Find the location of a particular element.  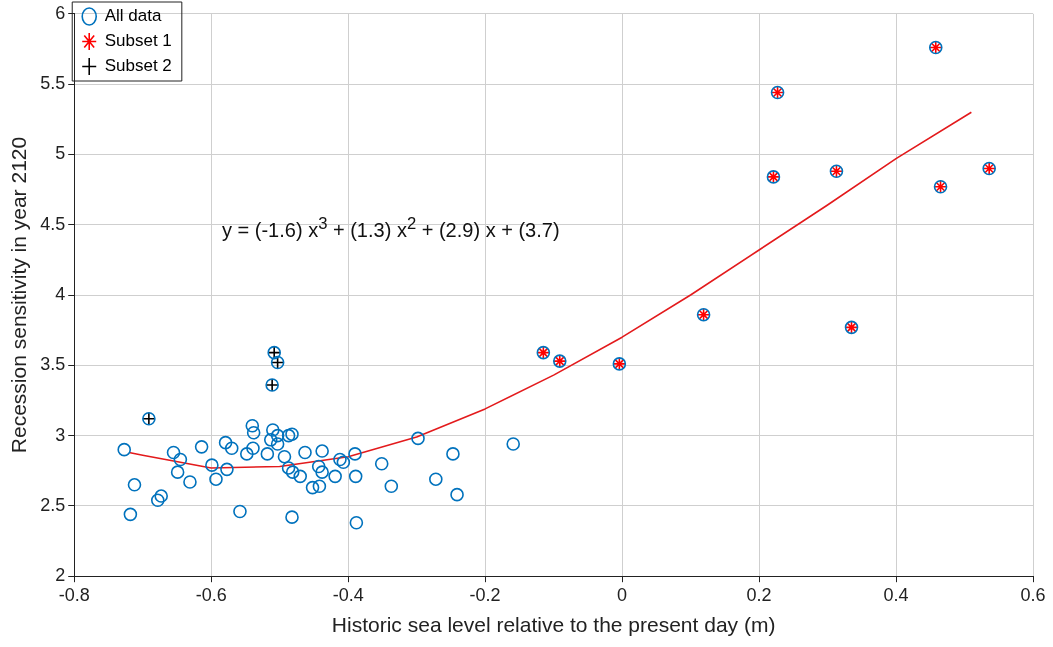

x-axis-title: Historic sea level relative to the present day (m) is located at coordinates (553, 625).